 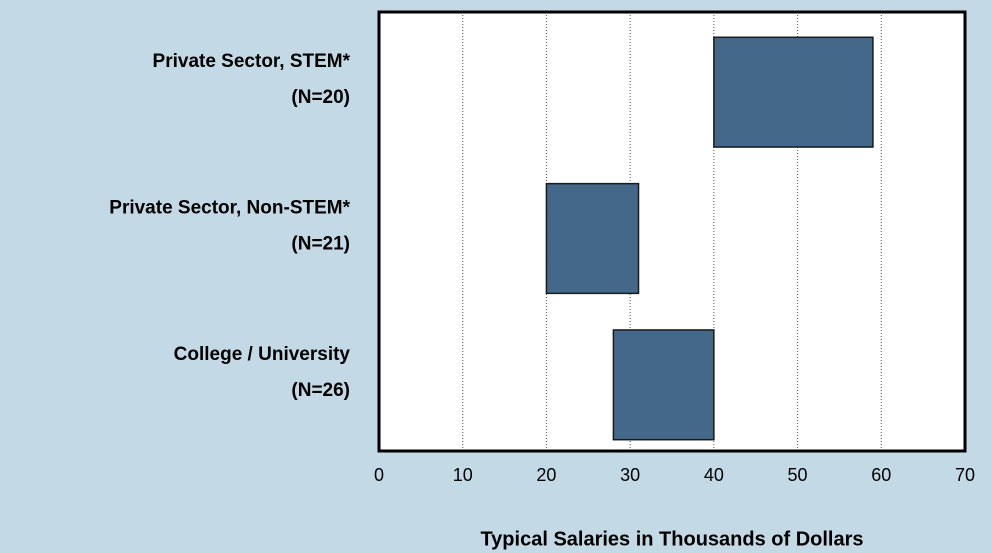 What do you see at coordinates (546, 475) in the screenshot?
I see `x-tick-label: 20` at bounding box center [546, 475].